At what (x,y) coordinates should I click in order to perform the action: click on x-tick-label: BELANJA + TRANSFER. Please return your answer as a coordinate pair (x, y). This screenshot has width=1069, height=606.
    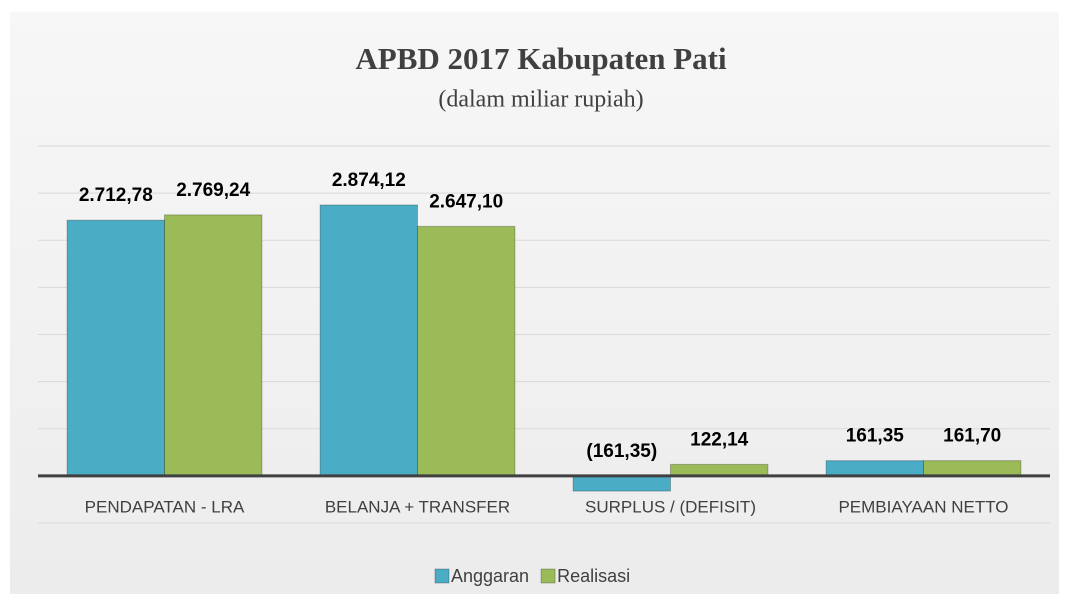
    Looking at the image, I should click on (417, 506).